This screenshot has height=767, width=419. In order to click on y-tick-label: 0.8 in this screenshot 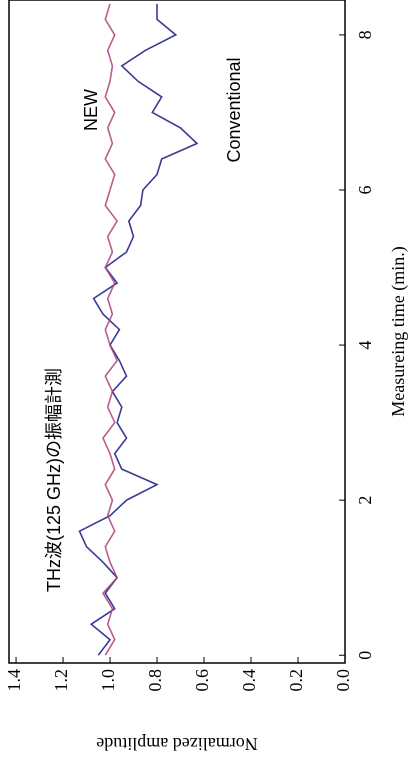, I will do `click(155, 680)`.